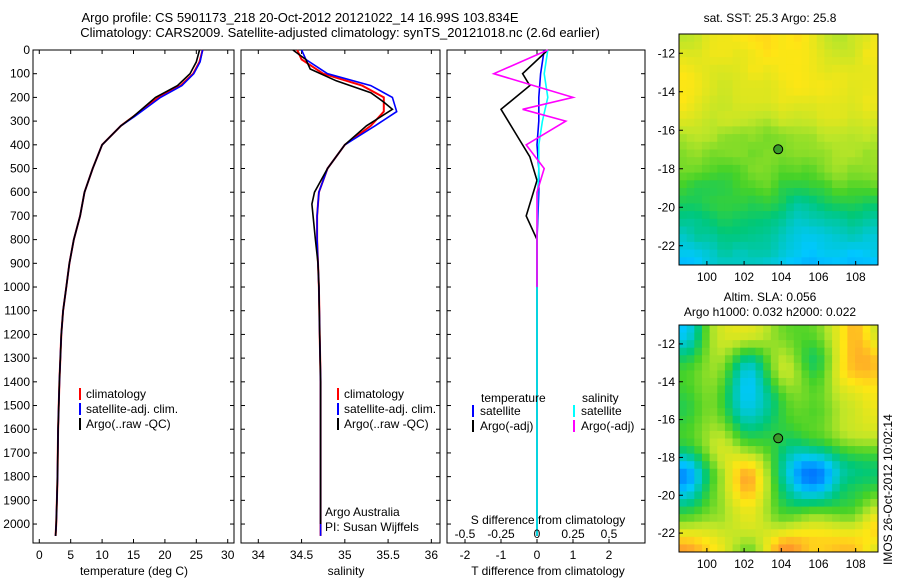 The image size is (900, 580). I want to click on legend-label: climatology, so click(116, 394).